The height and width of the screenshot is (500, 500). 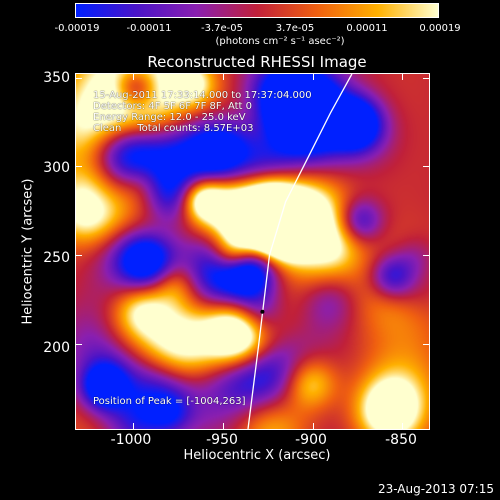 I want to click on colorbar-tick-label: 0.00019, so click(x=440, y=28).